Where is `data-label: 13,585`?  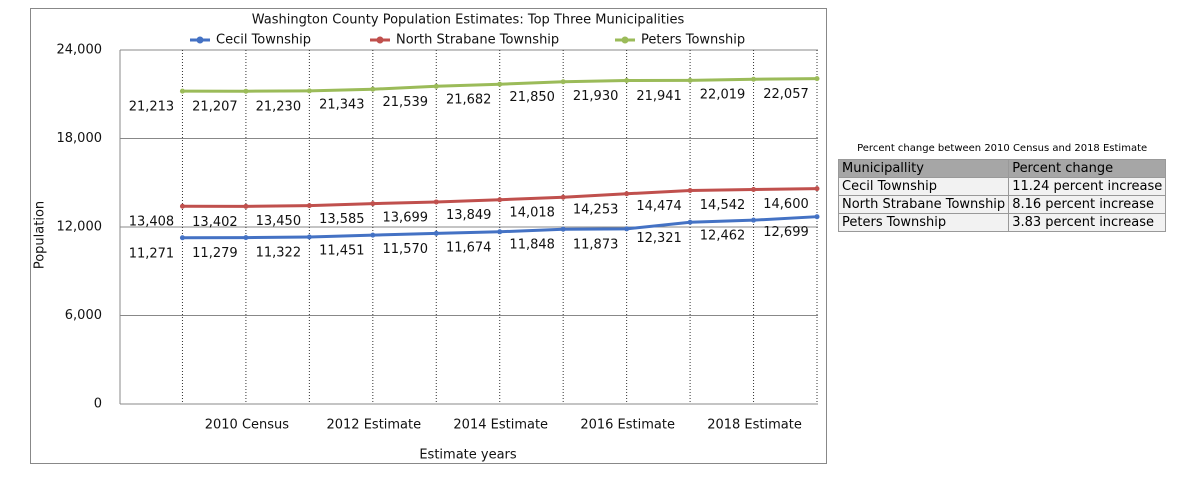
data-label: 13,585 is located at coordinates (342, 219).